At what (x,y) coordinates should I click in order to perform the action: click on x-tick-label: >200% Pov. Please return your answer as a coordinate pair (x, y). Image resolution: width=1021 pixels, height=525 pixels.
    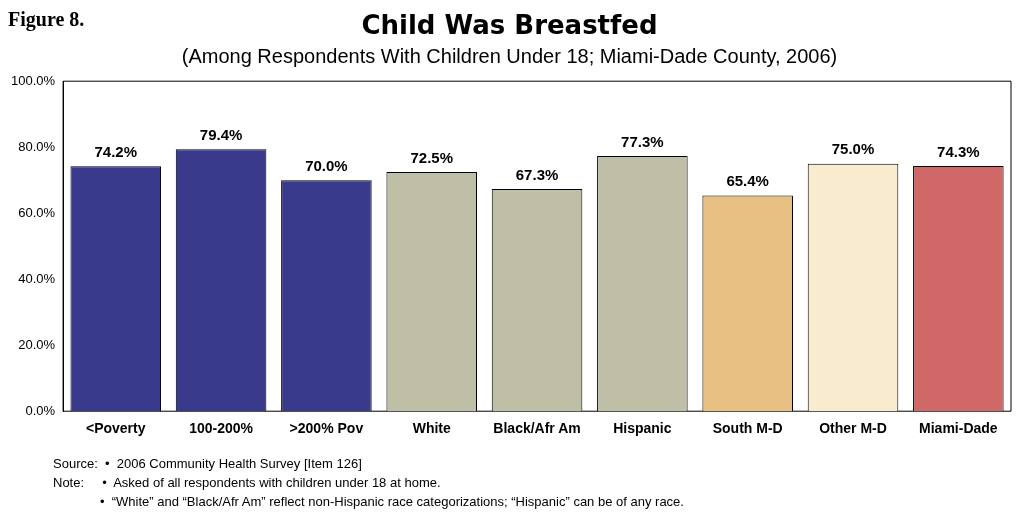
    Looking at the image, I should click on (326, 428).